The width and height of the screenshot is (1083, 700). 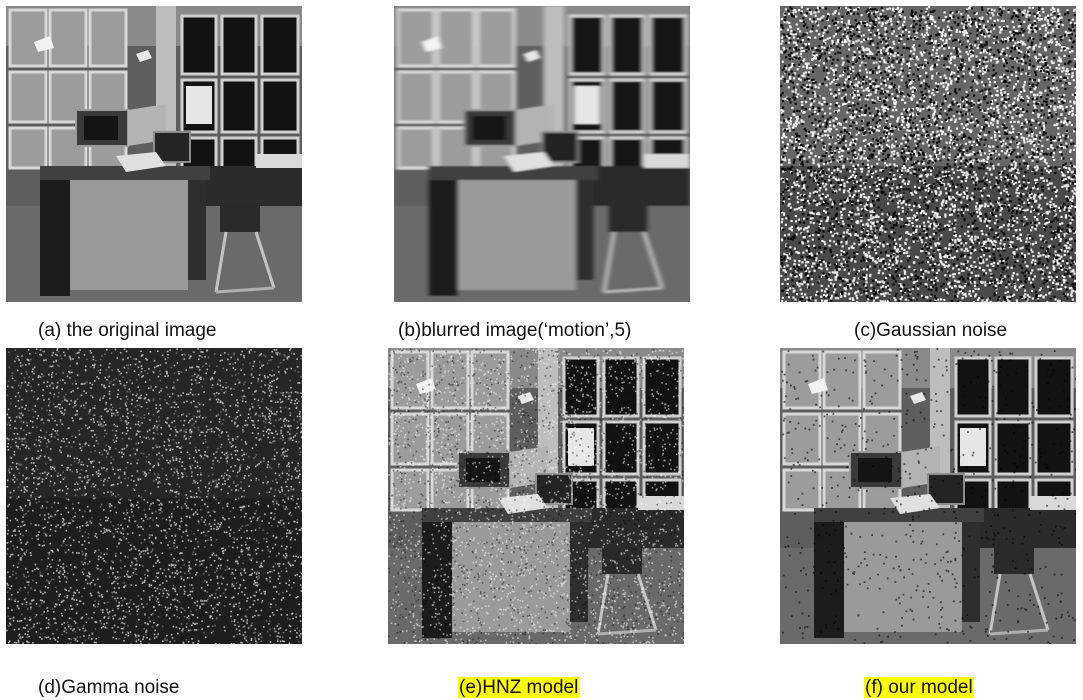 I want to click on panel-gaussian-noise, so click(x=928, y=154).